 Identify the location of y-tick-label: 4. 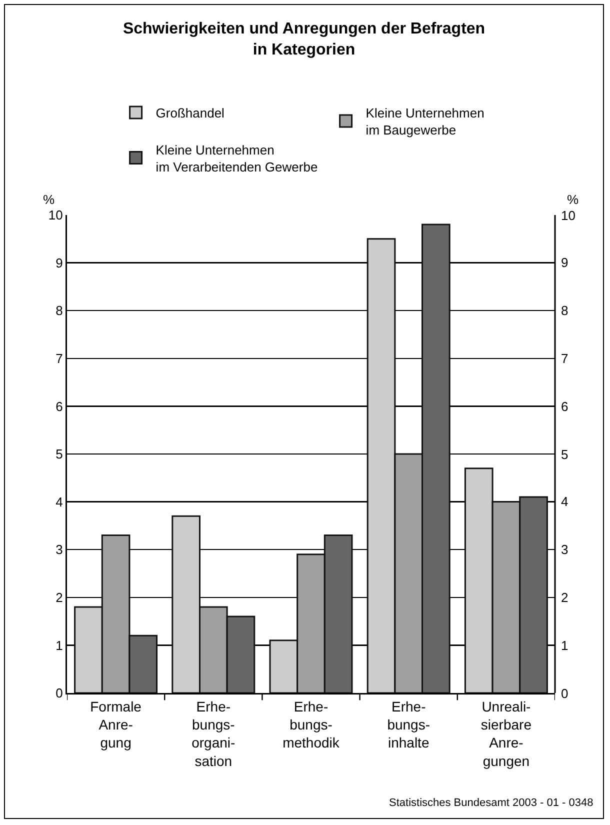
(59, 502).